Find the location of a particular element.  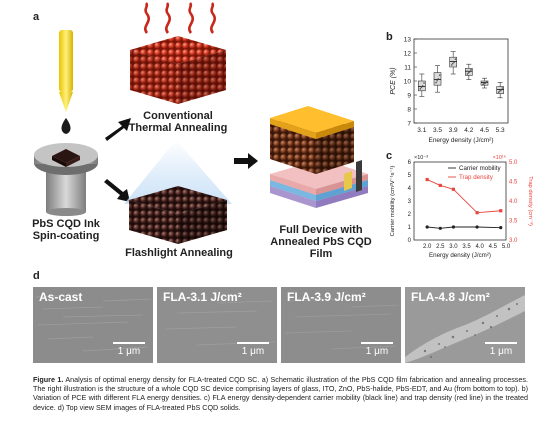

caption-label: Figure 1. is located at coordinates (48, 379).